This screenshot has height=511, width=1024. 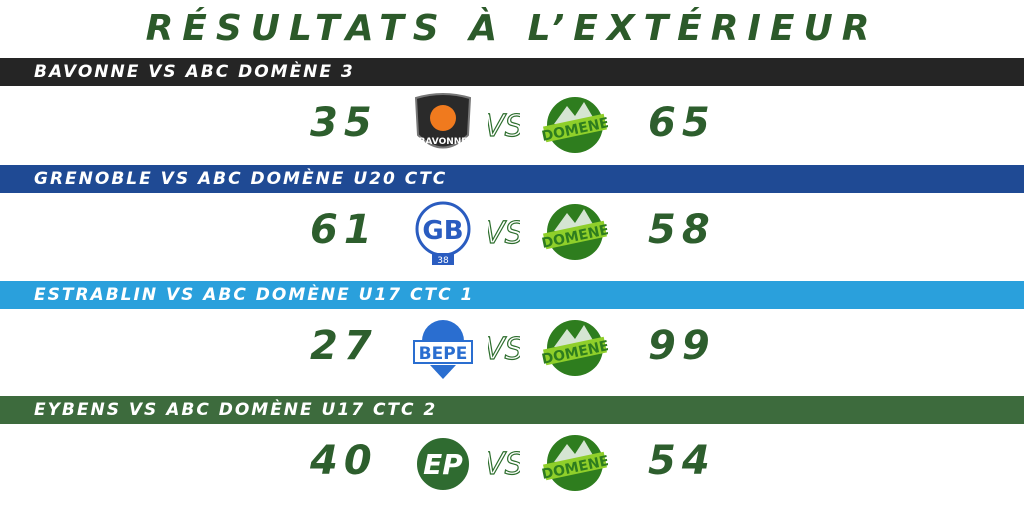 What do you see at coordinates (344, 123) in the screenshot?
I see `home-score: 35` at bounding box center [344, 123].